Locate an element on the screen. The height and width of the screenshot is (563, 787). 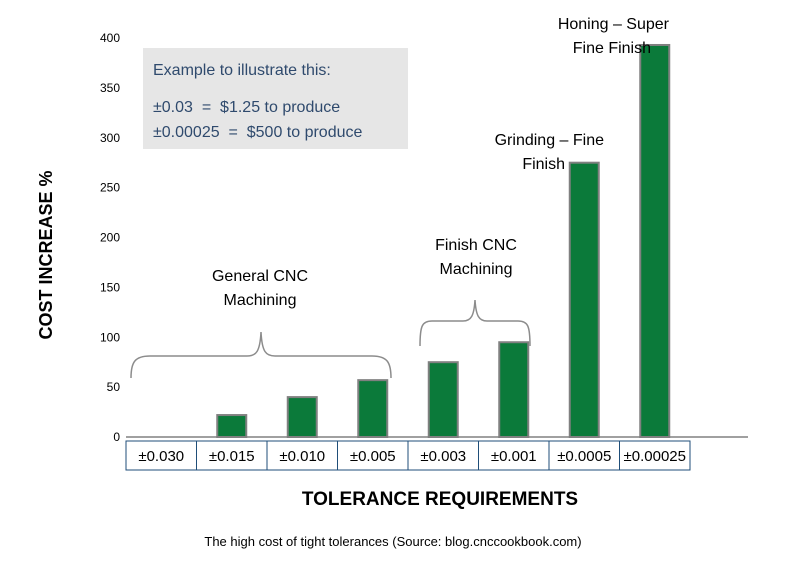
y-tick-label: 300 is located at coordinates (110, 138).